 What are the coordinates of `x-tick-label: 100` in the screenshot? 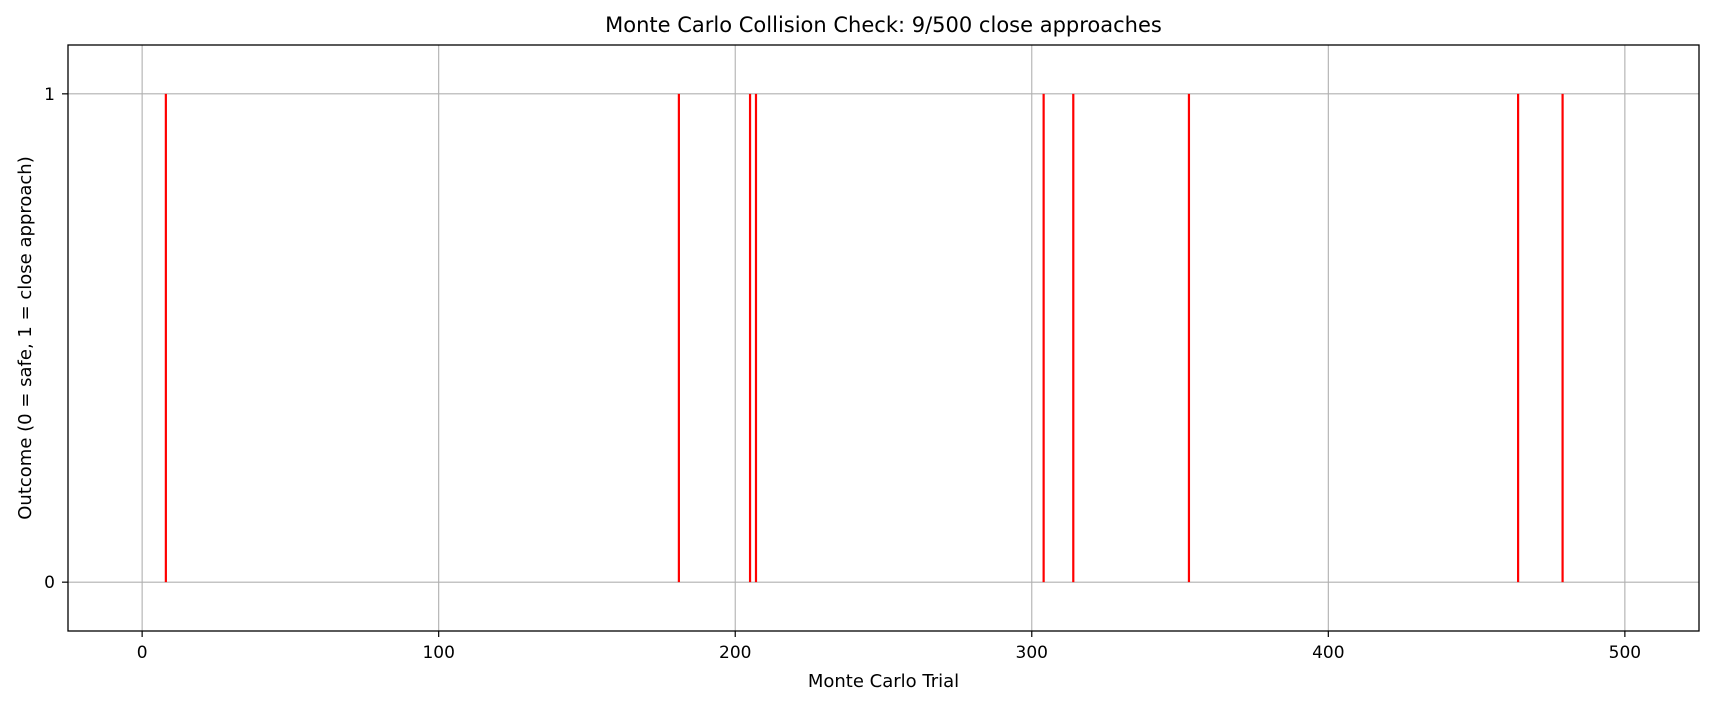 It's located at (438, 653).